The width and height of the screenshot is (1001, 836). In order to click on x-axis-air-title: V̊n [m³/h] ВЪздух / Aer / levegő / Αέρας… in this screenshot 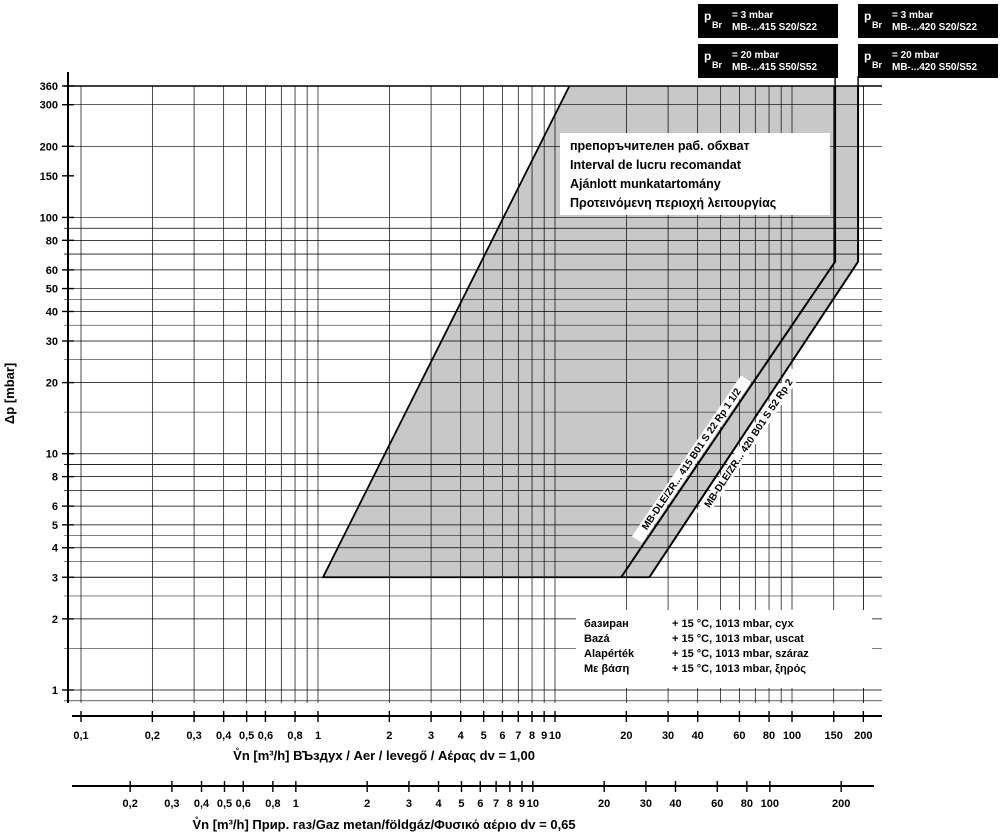, I will do `click(384, 755)`.